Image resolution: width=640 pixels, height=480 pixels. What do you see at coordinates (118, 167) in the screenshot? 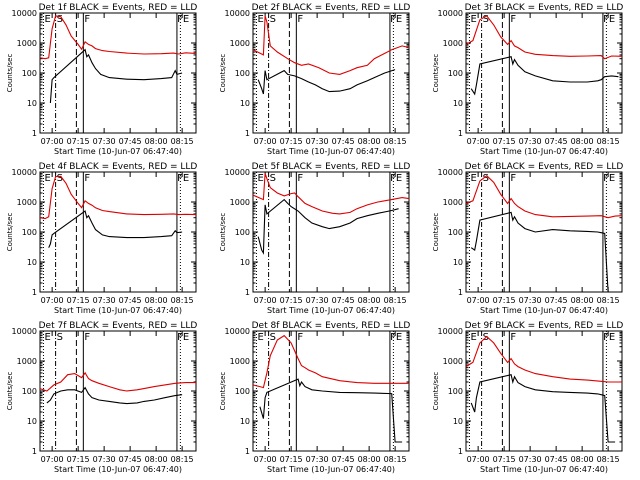
I see `panel-title: Det 4f BLACK = Events, RED = LLD` at bounding box center [118, 167].